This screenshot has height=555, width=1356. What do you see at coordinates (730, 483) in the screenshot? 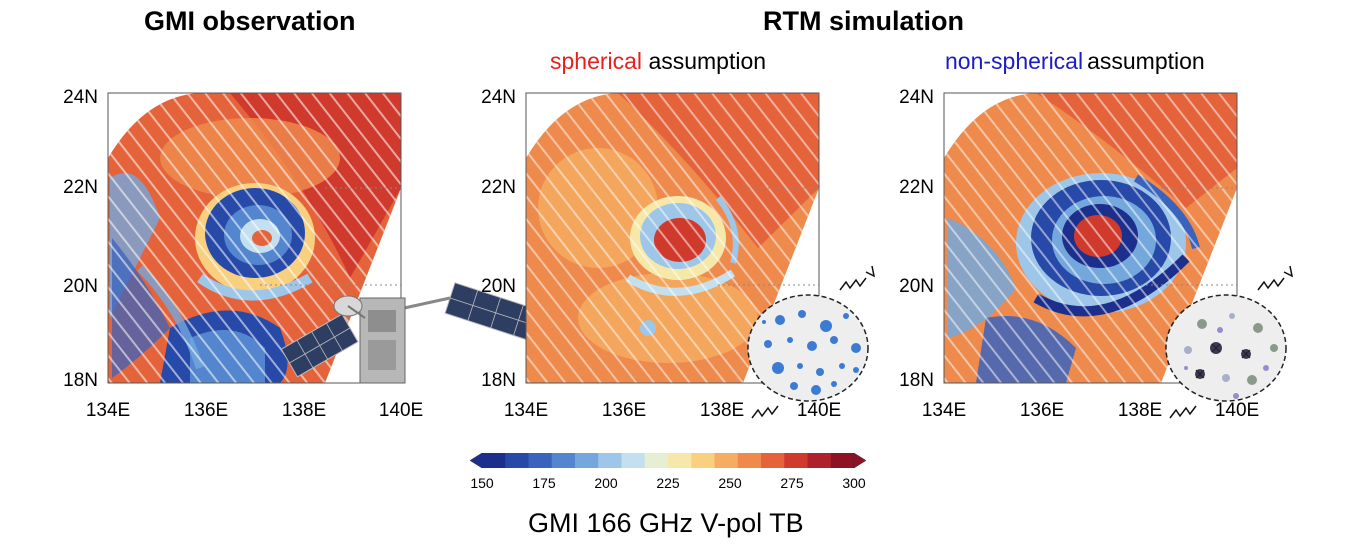
I see `colorbar-tick-label: 250` at bounding box center [730, 483].